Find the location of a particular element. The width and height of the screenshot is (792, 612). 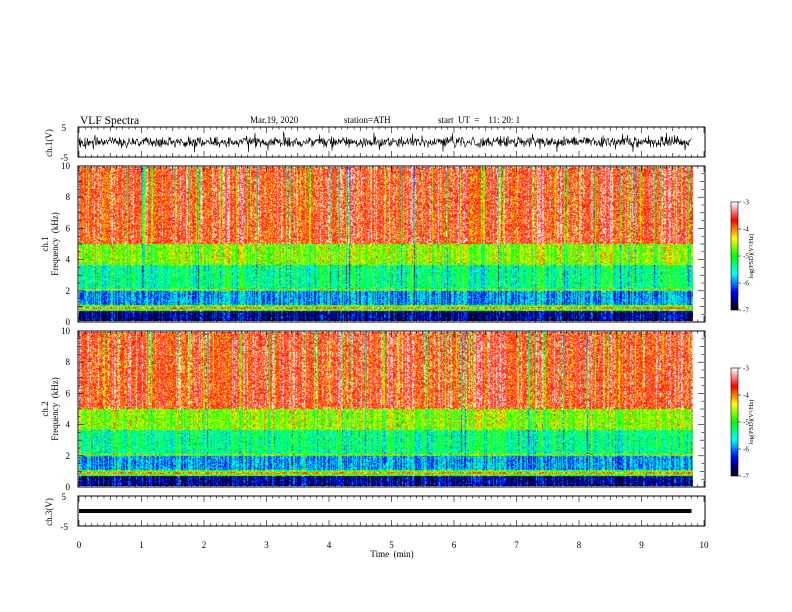

ch2-spectrogram-ytick-label: 0 is located at coordinates (68, 487).